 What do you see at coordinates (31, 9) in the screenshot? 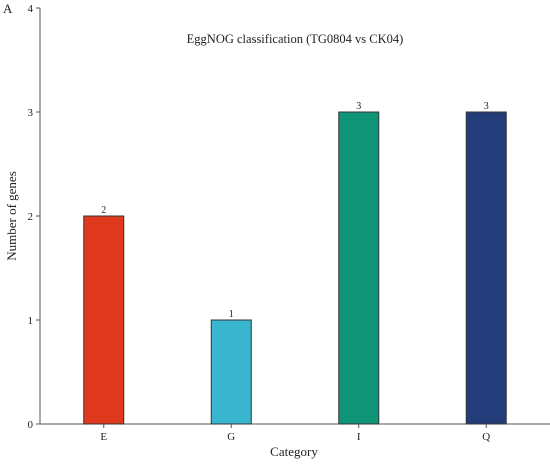
I see `y-tick-label: 4` at bounding box center [31, 9].